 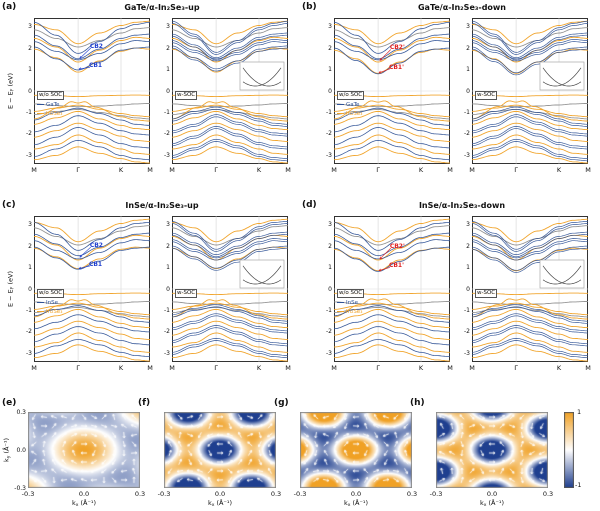 I want to click on legend-item-GaTe: GaTe, so click(x=348, y=105).